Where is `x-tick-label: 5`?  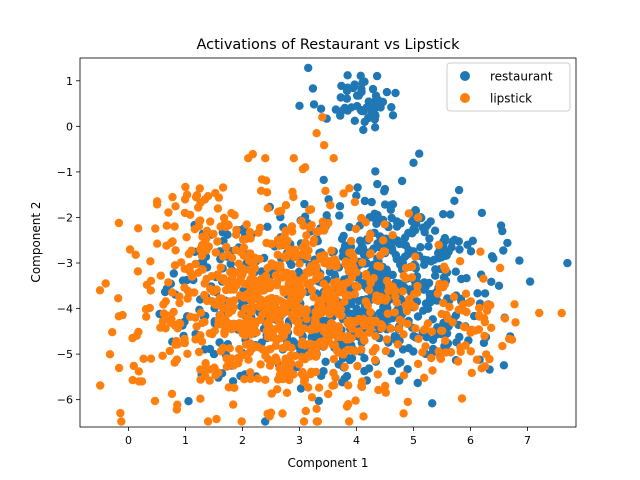
x-tick-label: 5 is located at coordinates (413, 440).